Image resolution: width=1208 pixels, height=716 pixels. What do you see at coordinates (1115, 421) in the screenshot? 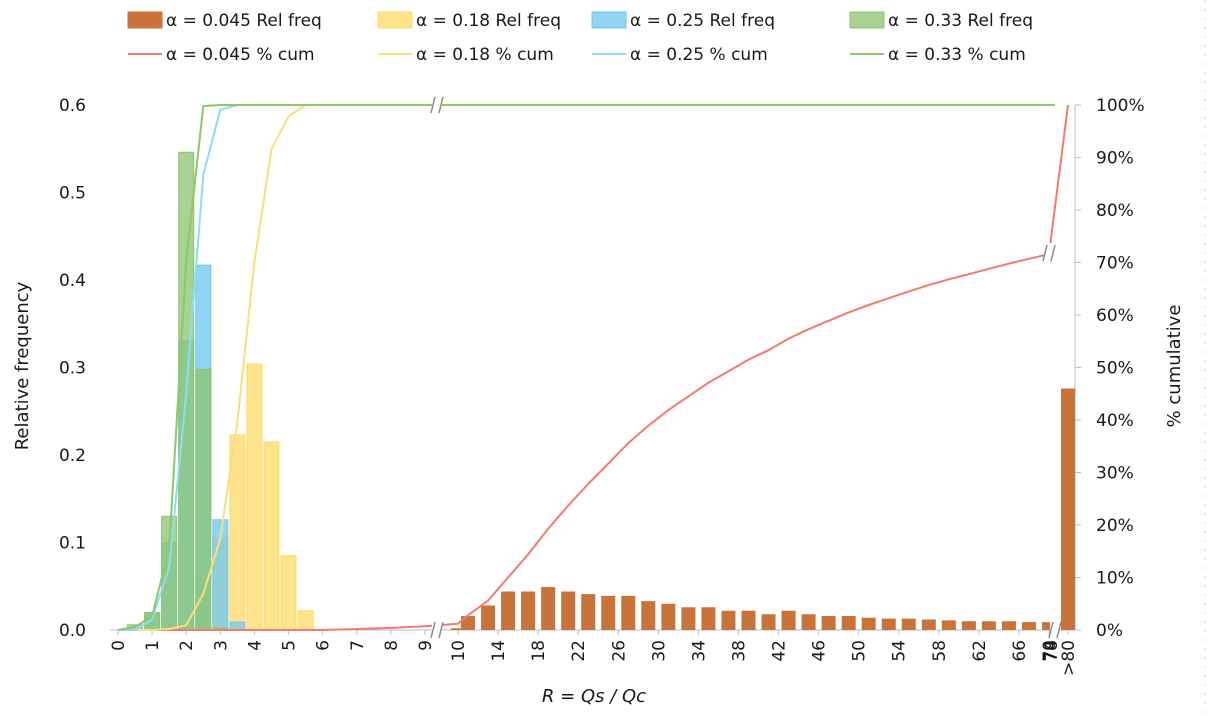
I see `y2-tick-label: 40%` at bounding box center [1115, 421].